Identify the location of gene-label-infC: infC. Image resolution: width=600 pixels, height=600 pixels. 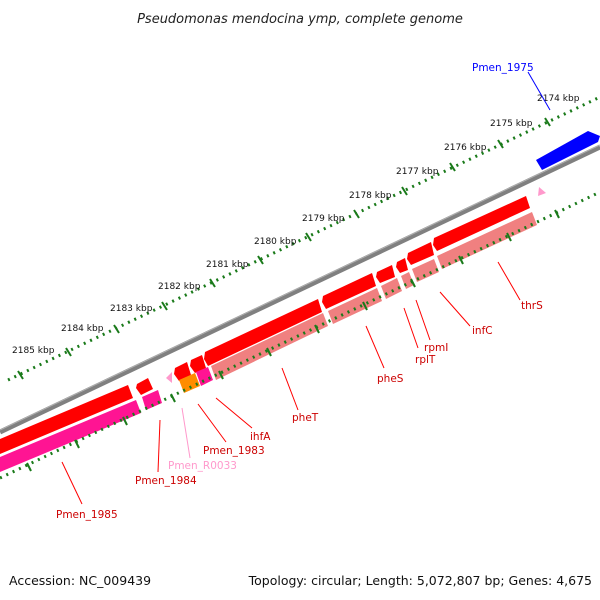
(482, 331).